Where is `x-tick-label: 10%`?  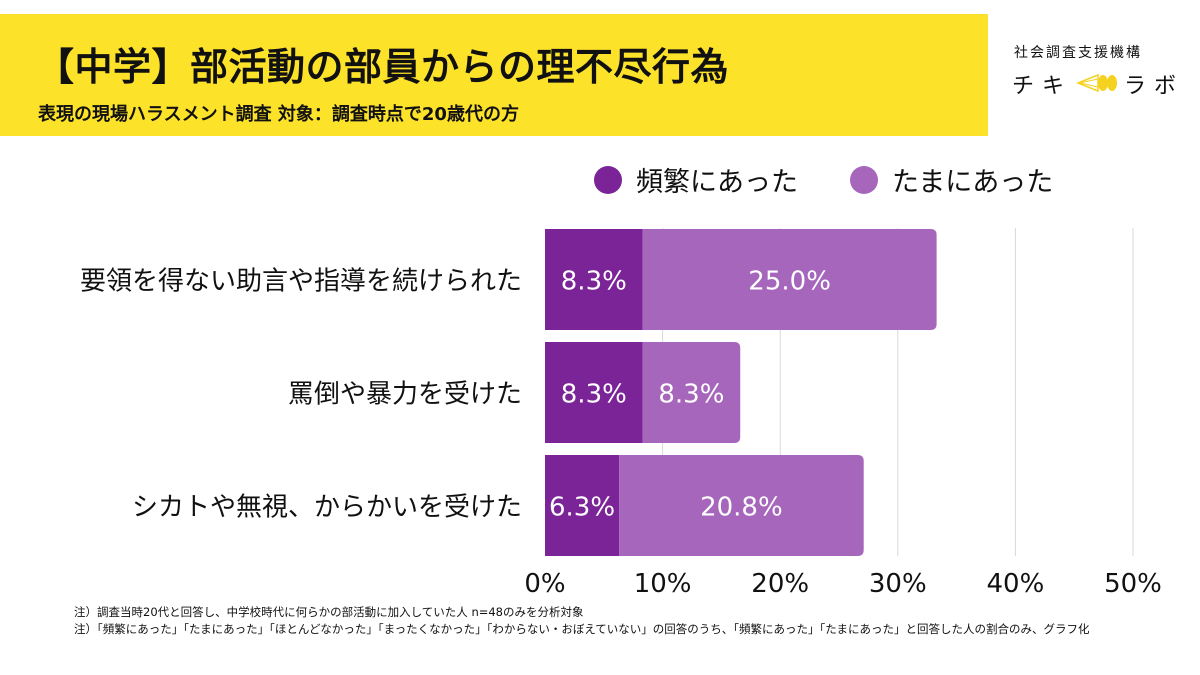
x-tick-label: 10% is located at coordinates (663, 584).